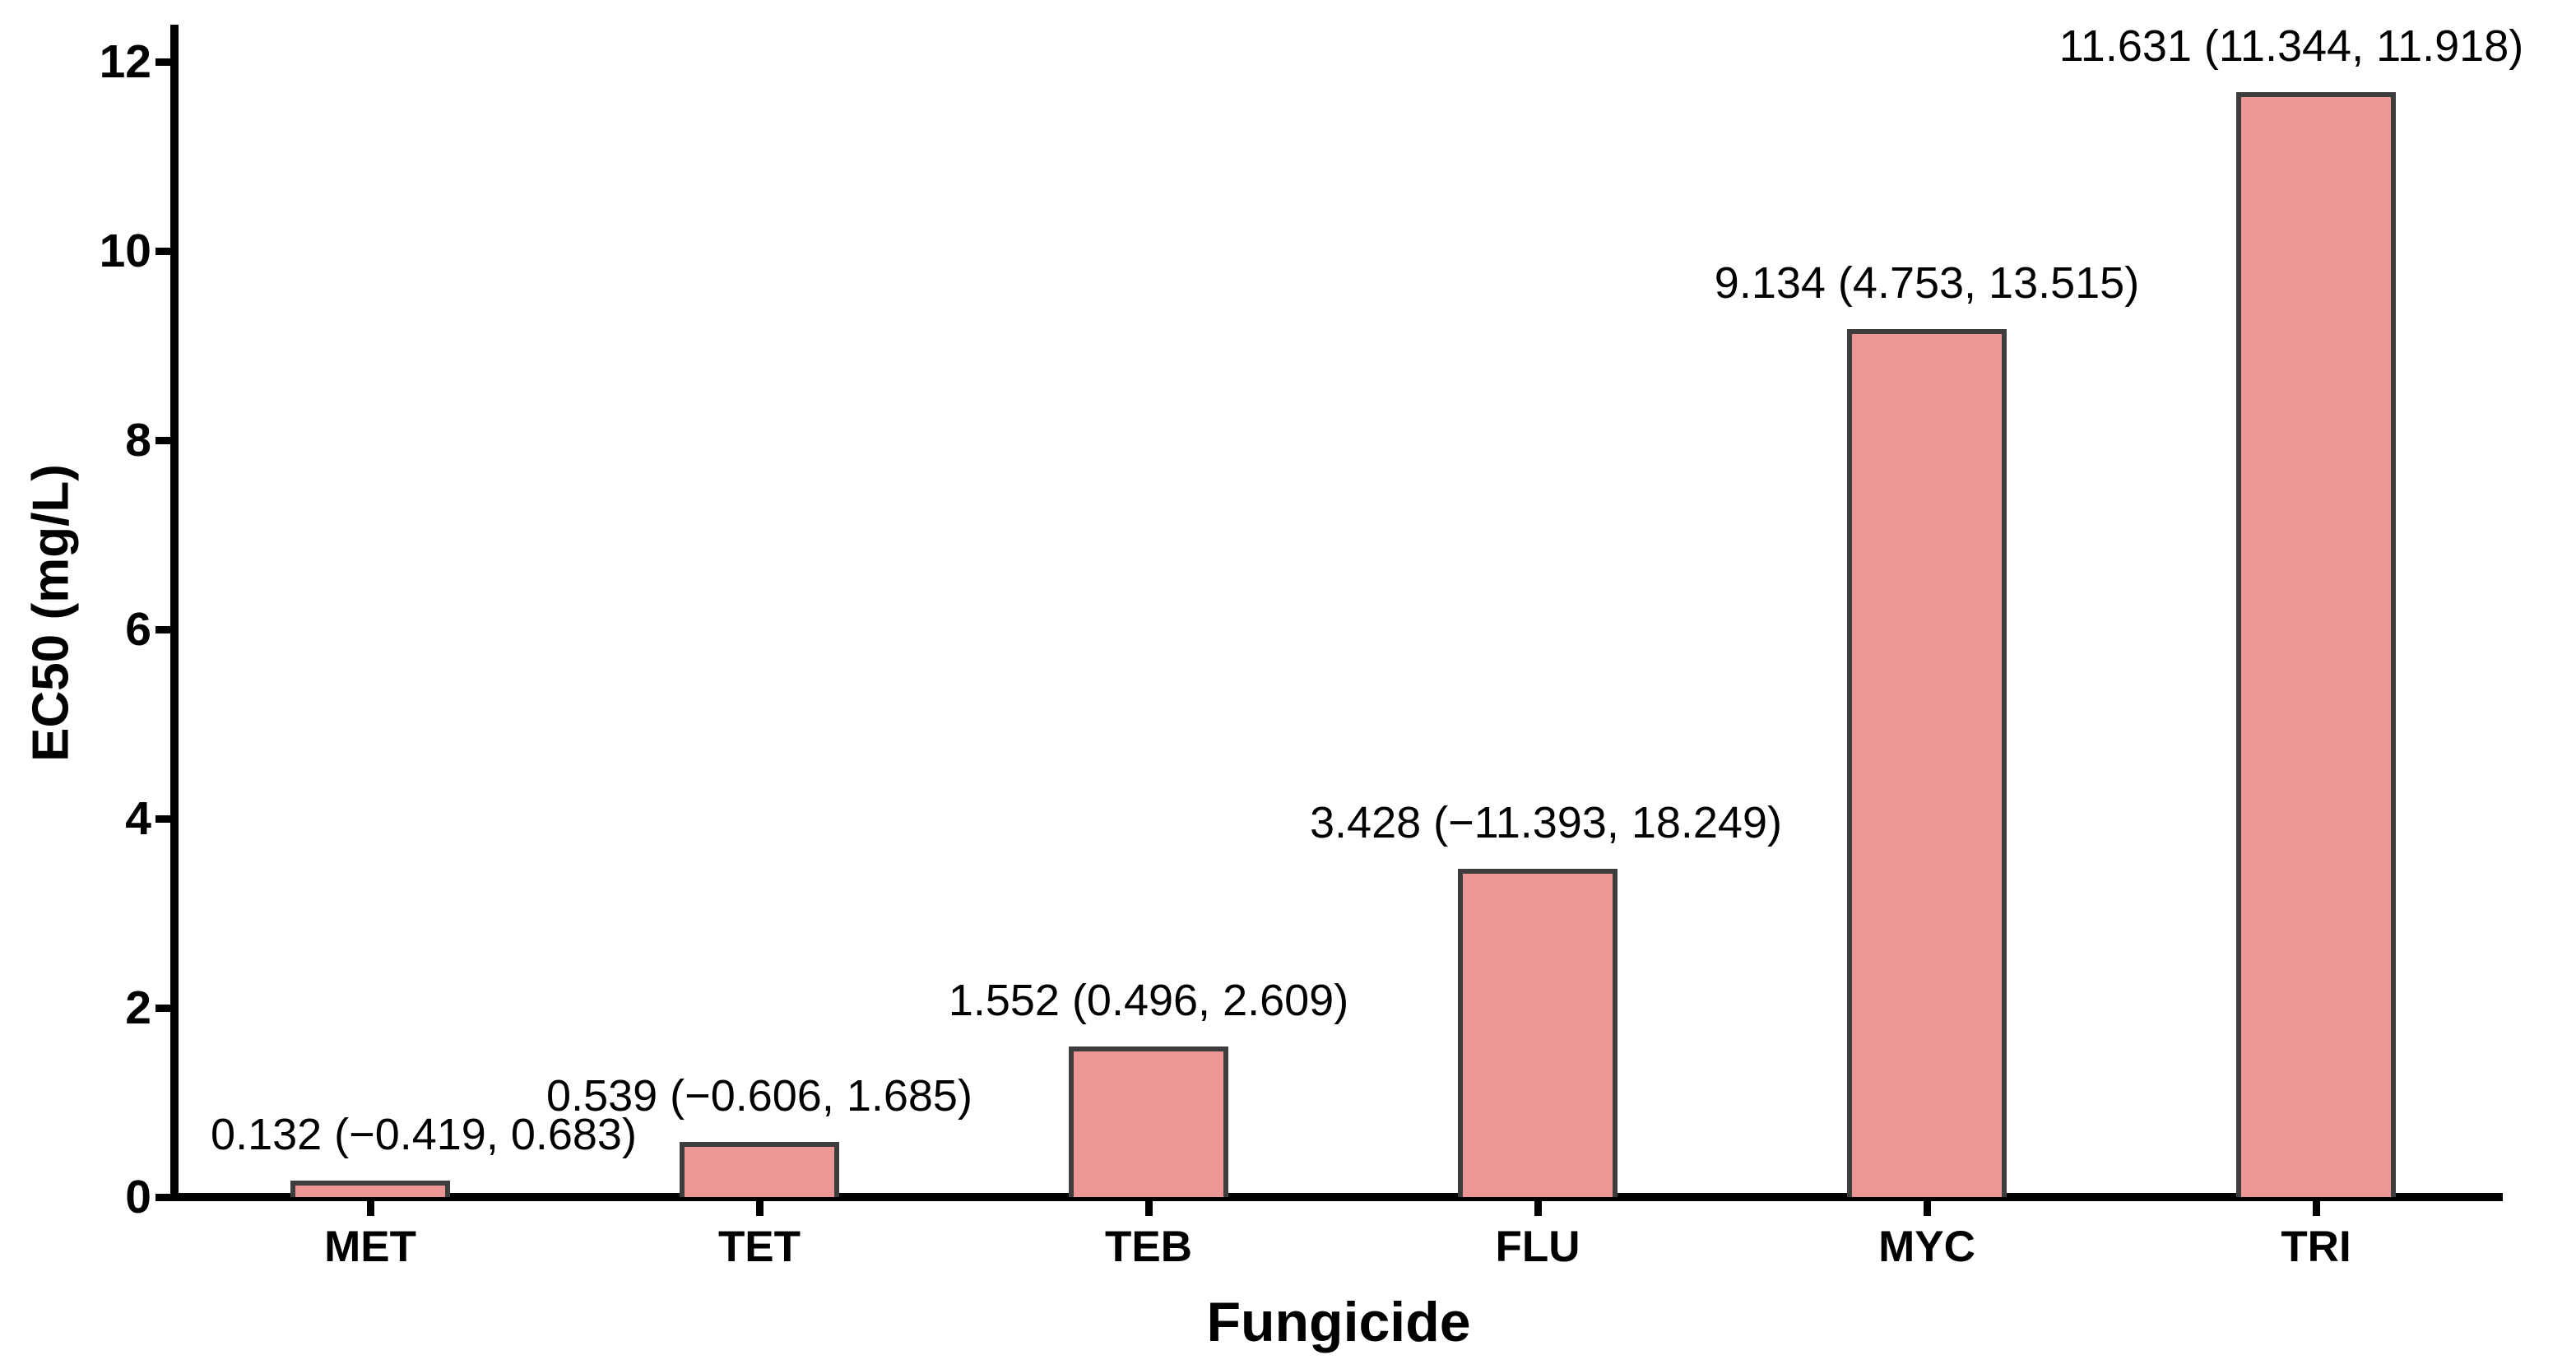 The height and width of the screenshot is (1369, 2576). Describe the element at coordinates (424, 1134) in the screenshot. I see `bar-value-label-met: 0.132 (−0.419, 0.683)` at that location.